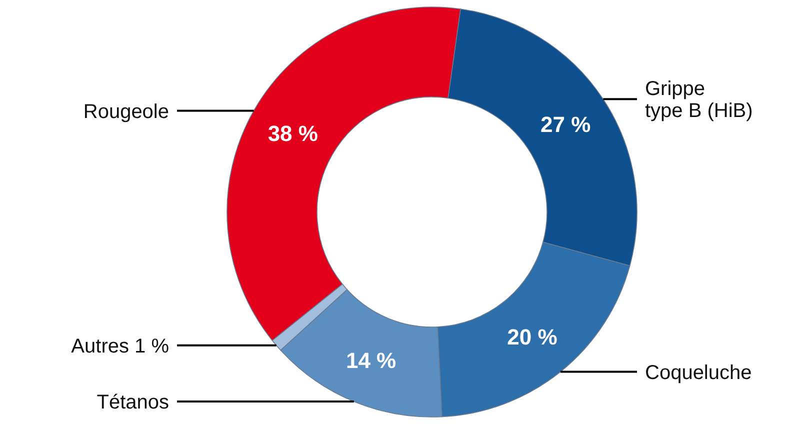  Describe the element at coordinates (132, 403) in the screenshot. I see `slice-label: Tétanos` at that location.